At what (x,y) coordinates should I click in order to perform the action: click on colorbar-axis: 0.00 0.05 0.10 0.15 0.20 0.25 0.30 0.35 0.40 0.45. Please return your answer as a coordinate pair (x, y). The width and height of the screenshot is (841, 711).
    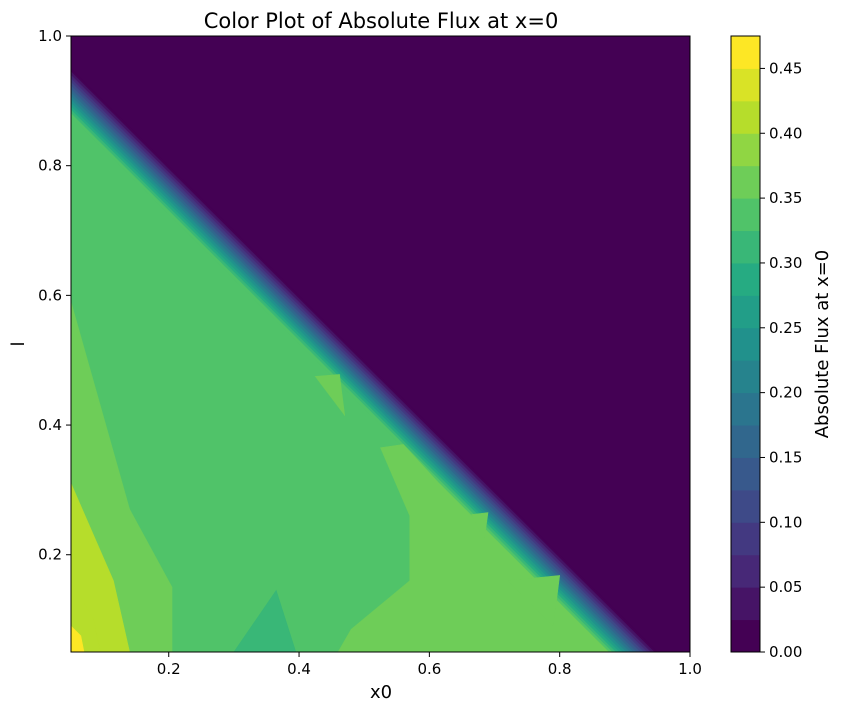
    Looking at the image, I should click on (781, 360).